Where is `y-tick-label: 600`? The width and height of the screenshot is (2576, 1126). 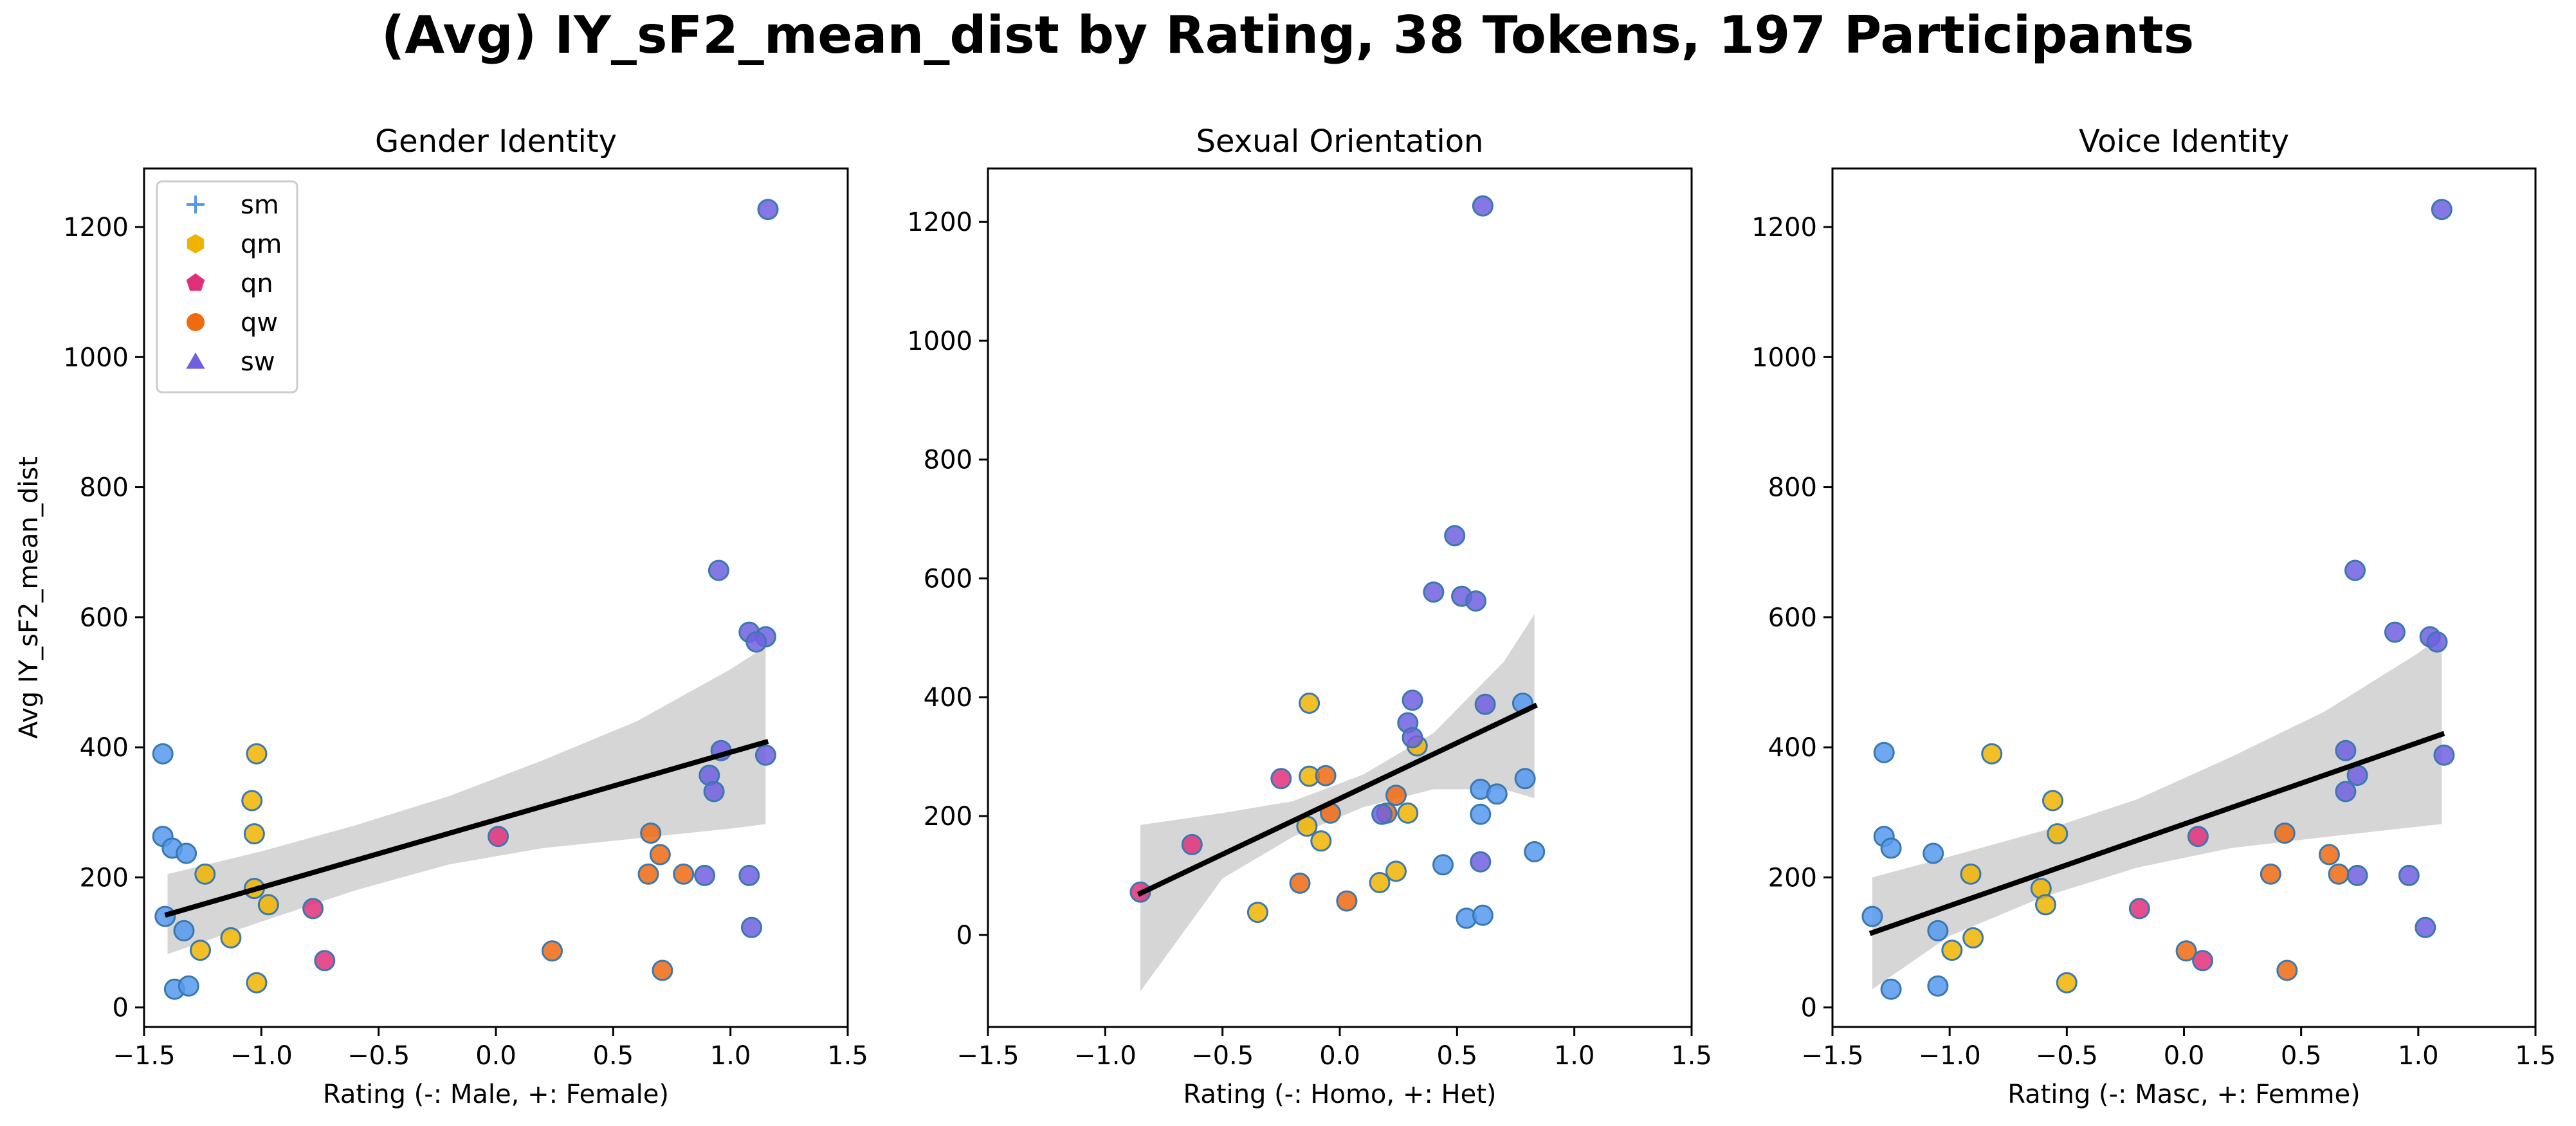
y-tick-label: 600 is located at coordinates (104, 618).